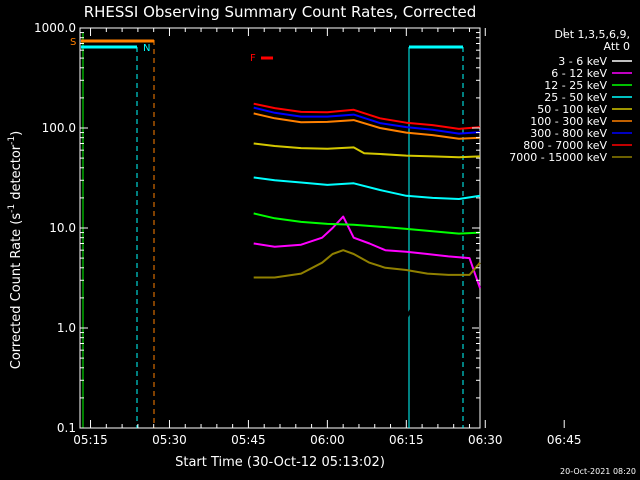  I want to click on legend-label-2: 12 - 25 keV, so click(575, 85).